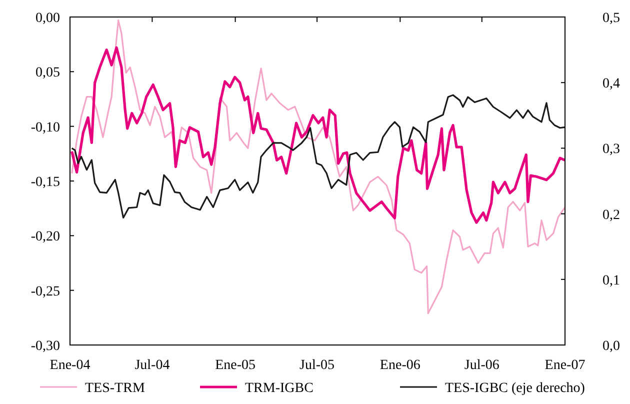 The width and height of the screenshot is (630, 404). What do you see at coordinates (611, 84) in the screenshot?
I see `y2-tick-label: 0,4` at bounding box center [611, 84].